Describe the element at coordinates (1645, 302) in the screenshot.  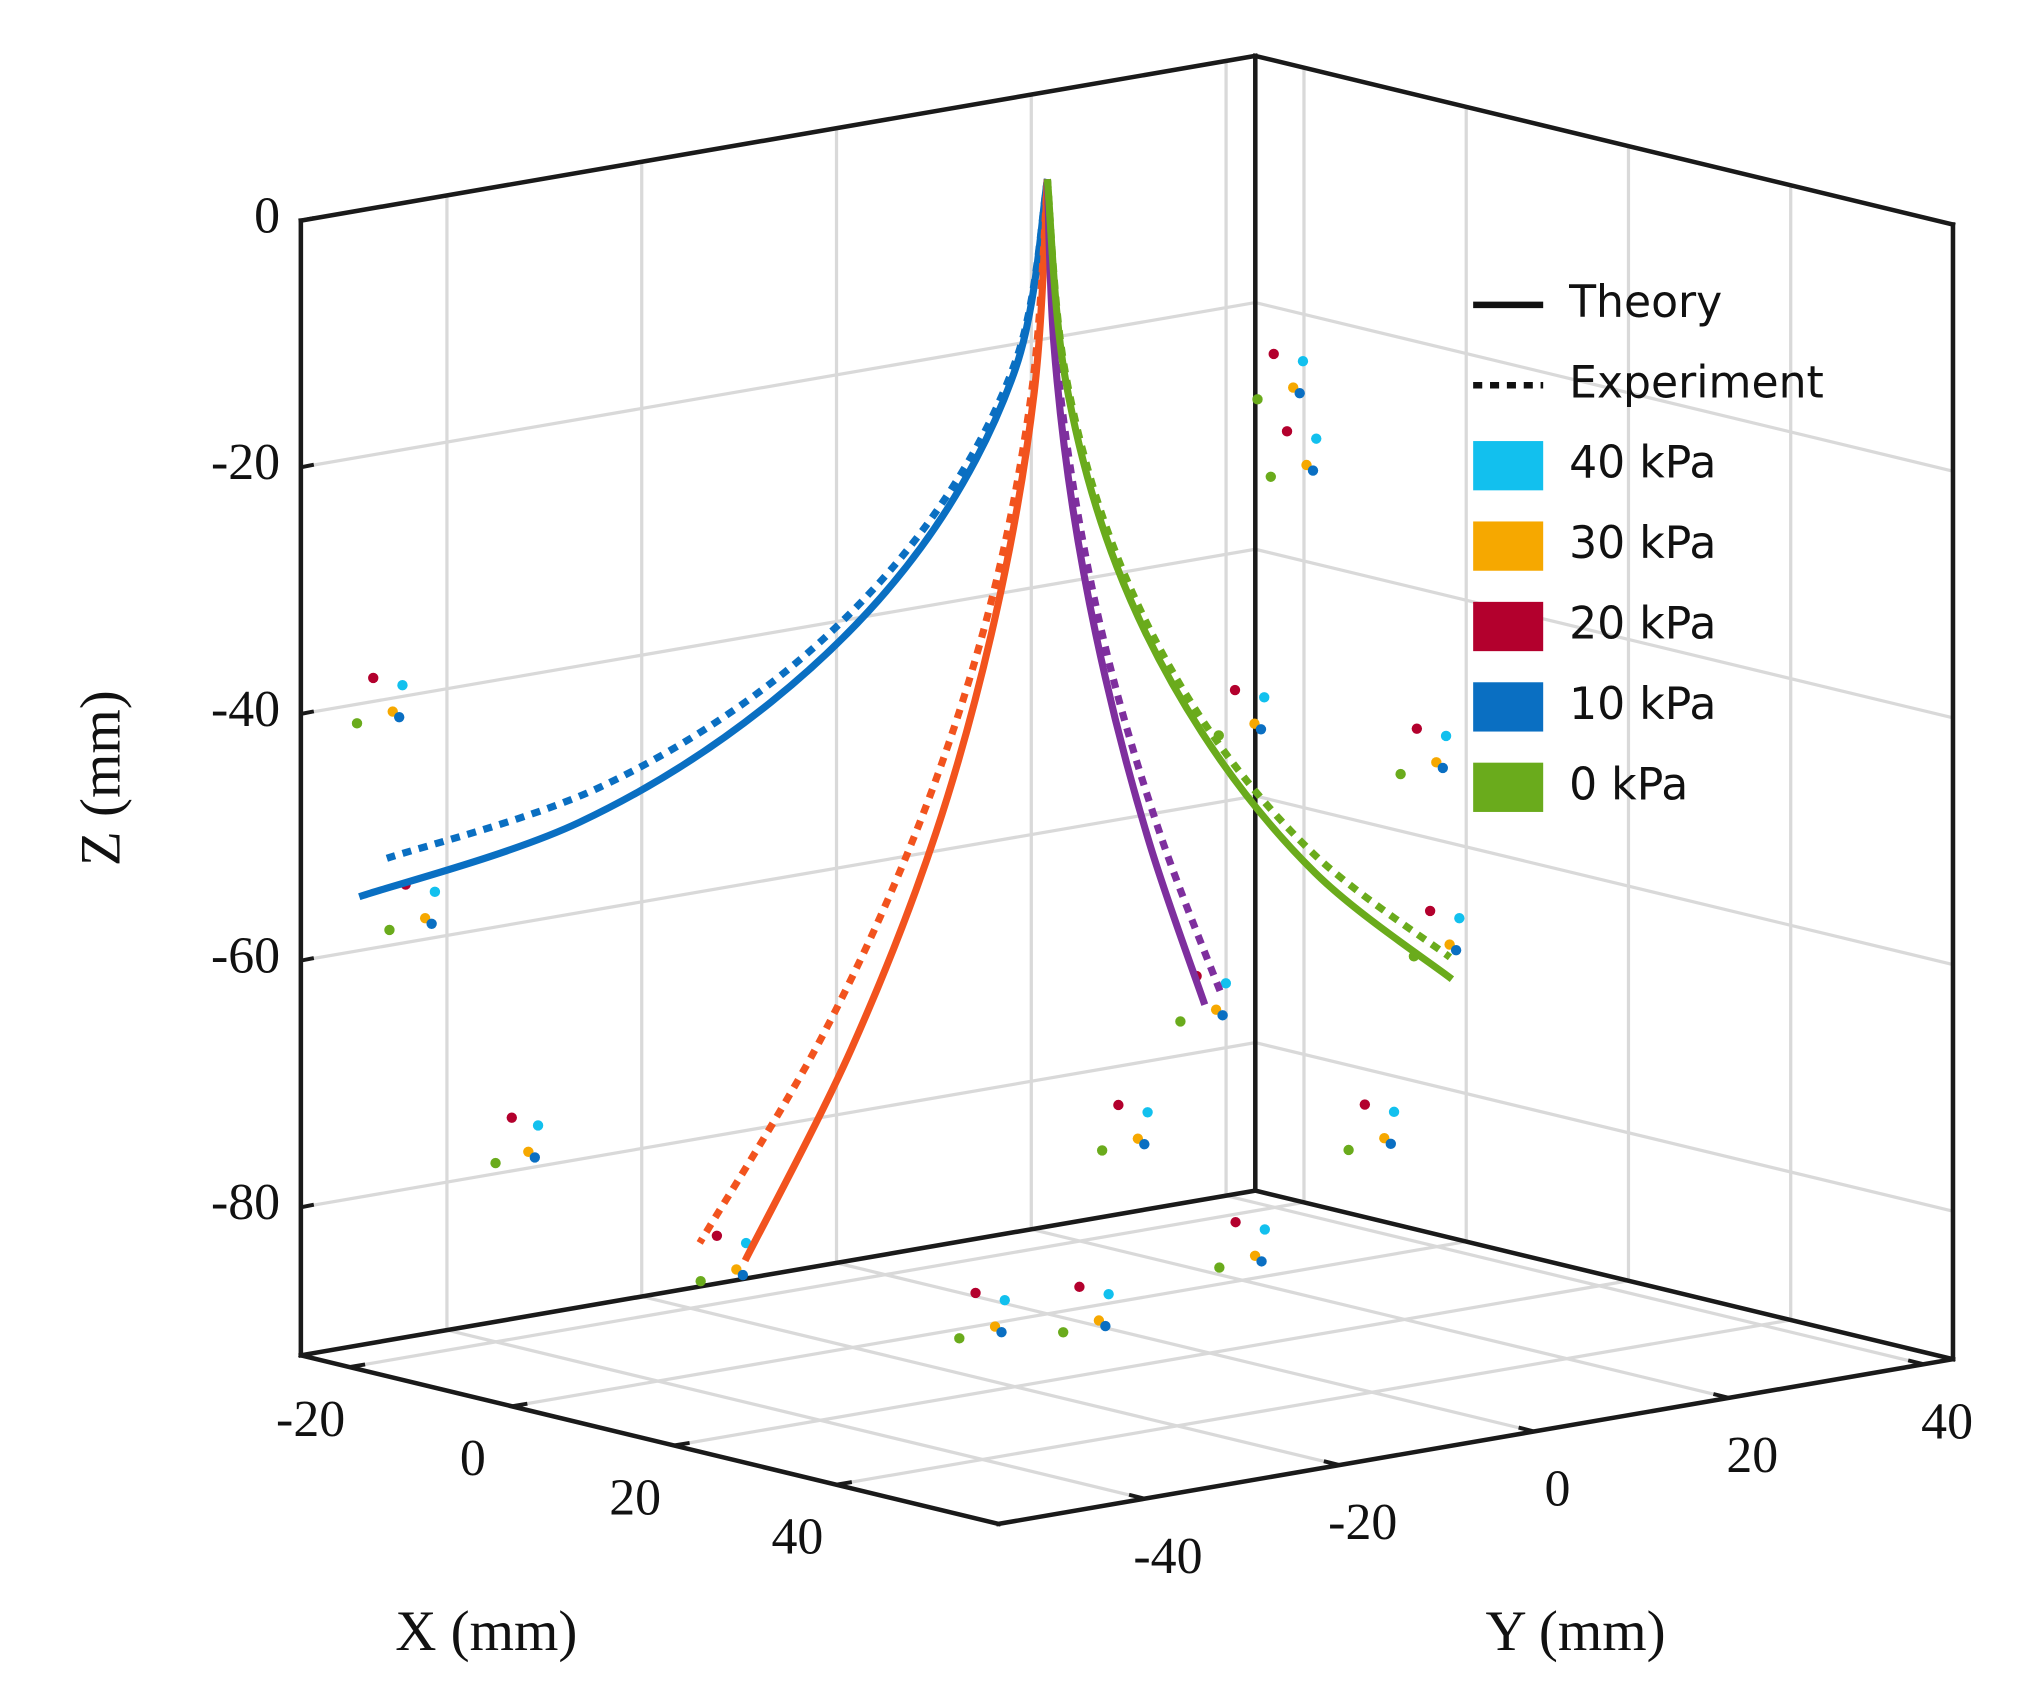
I see `legend-label: Theory` at that location.